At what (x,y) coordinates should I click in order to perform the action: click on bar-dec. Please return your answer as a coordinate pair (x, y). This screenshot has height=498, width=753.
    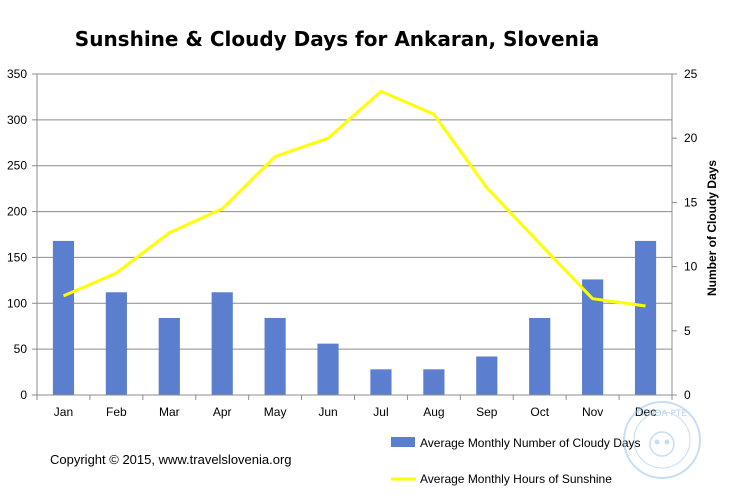
    Looking at the image, I should click on (645, 317).